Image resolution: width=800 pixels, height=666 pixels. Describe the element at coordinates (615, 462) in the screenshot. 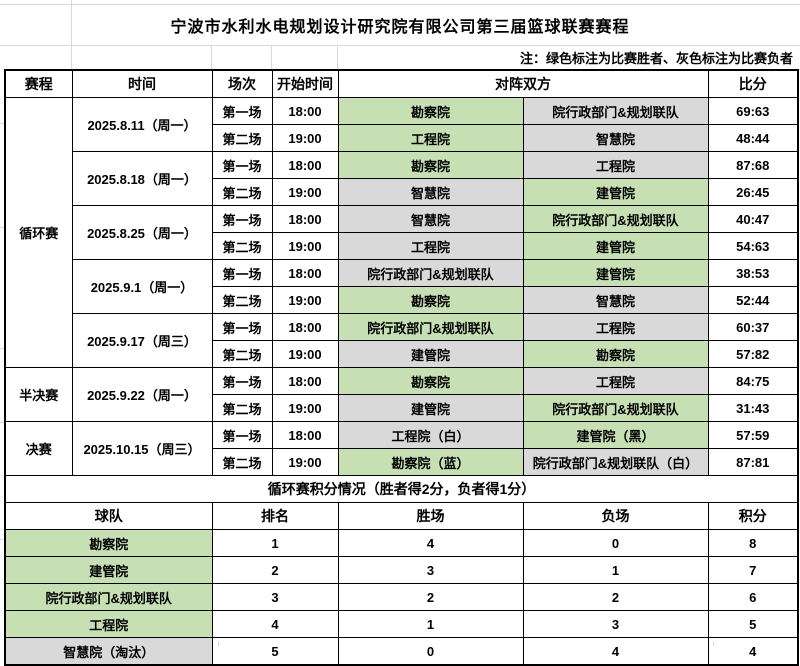

I see `team-b-cell: 院行政部门&规划联队（白）` at that location.